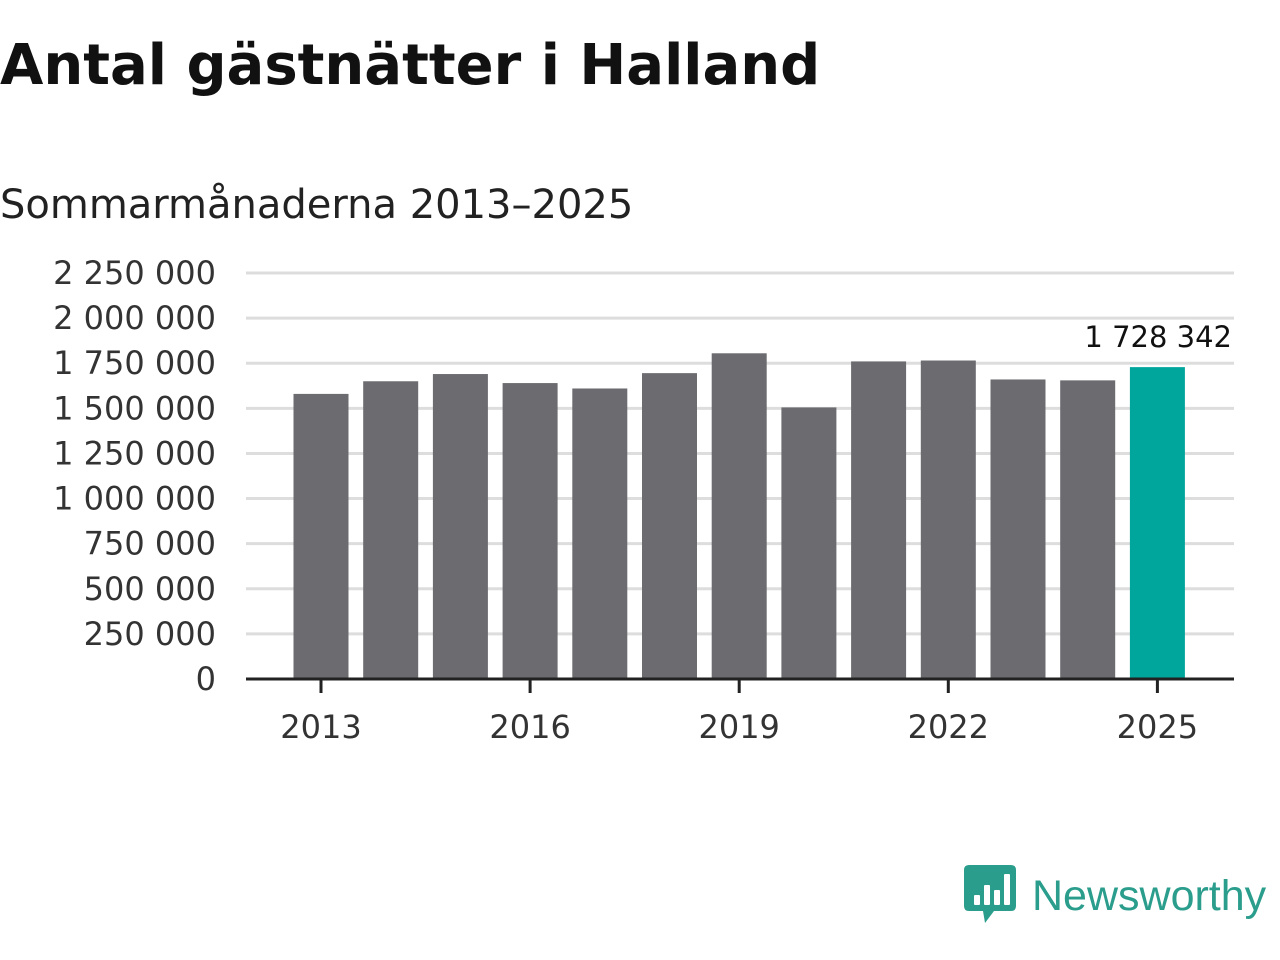 Image resolution: width=1280 pixels, height=960 pixels. What do you see at coordinates (134, 408) in the screenshot?
I see `y-tick-label: 1 500 000` at bounding box center [134, 408].